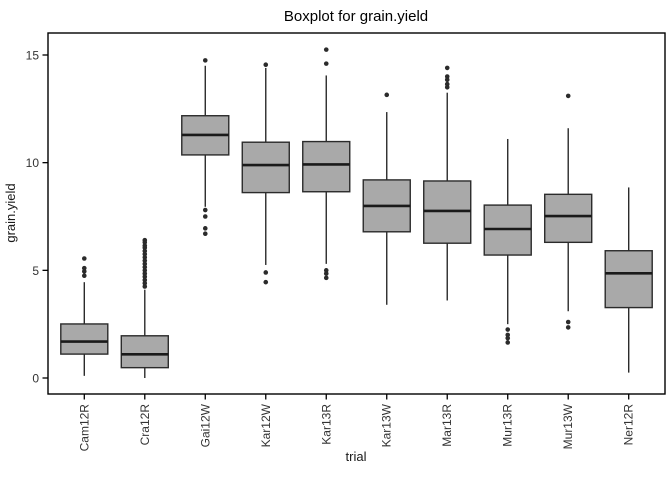 The height and width of the screenshot is (485, 672). I want to click on x-tick-label-Gai12W: Gai12W, so click(205, 425).